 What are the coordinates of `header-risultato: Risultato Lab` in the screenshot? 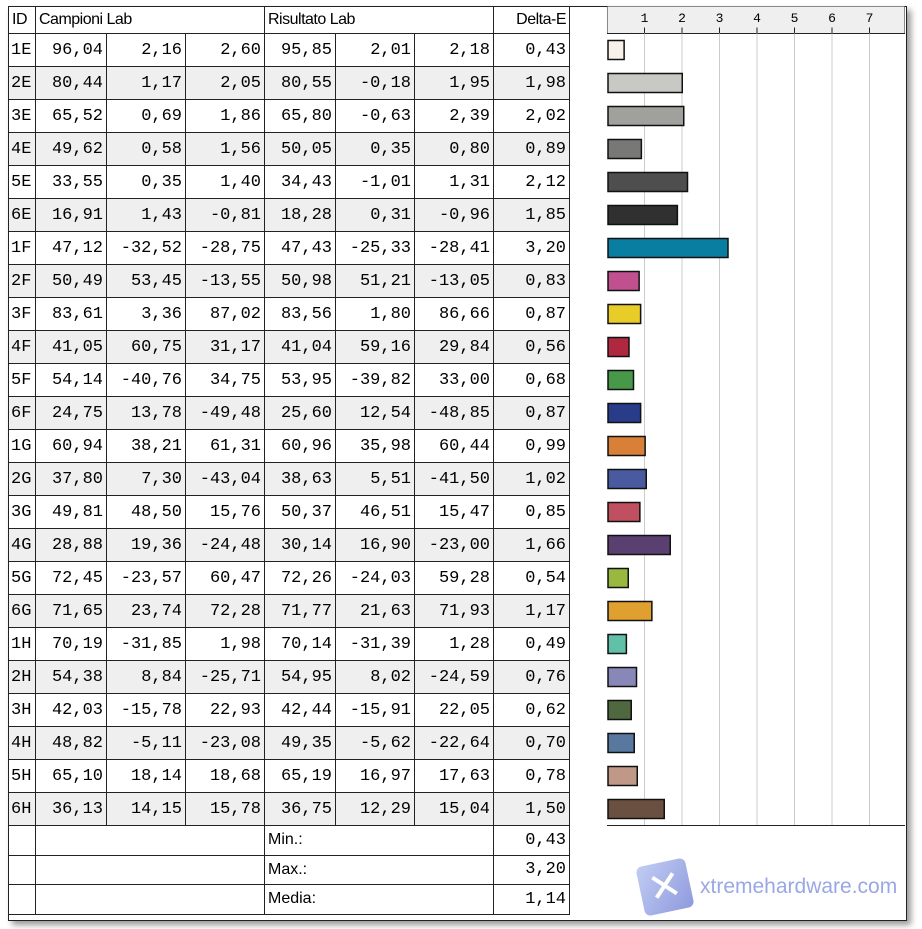 It's located at (379, 20).